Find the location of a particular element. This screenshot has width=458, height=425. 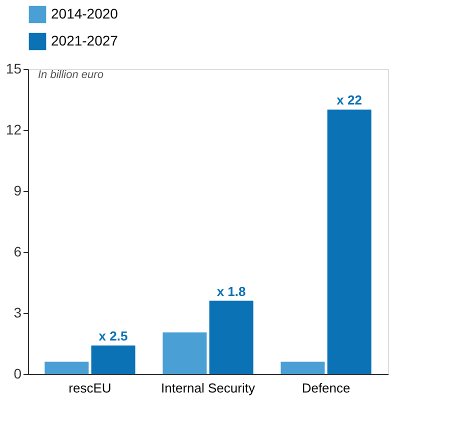

y-tick-label: 12 is located at coordinates (14, 130).